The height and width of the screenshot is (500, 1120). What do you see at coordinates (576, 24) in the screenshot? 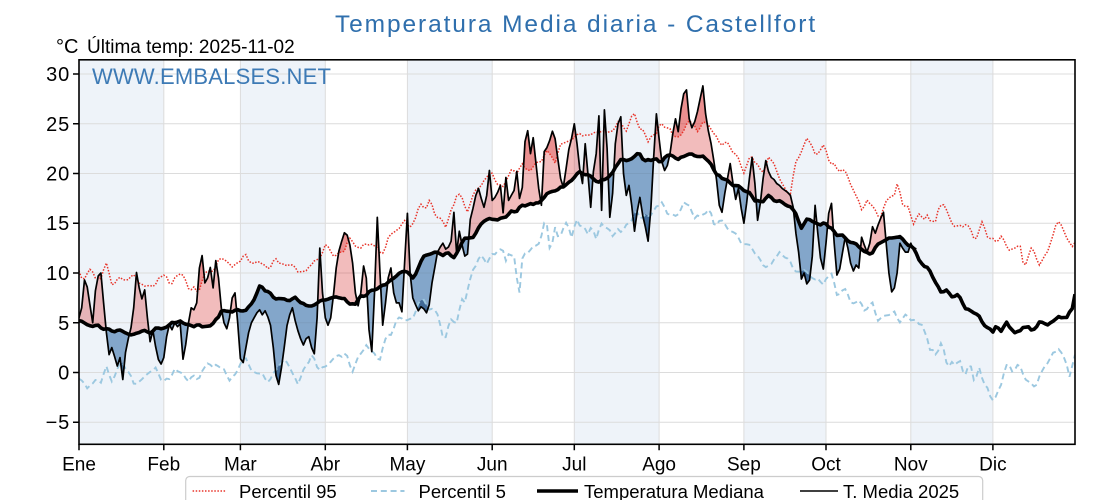
I see `svg-text:Temperatura Media diaria - Cas: Temperatura Media diaria - Castellfort` at bounding box center [576, 24].